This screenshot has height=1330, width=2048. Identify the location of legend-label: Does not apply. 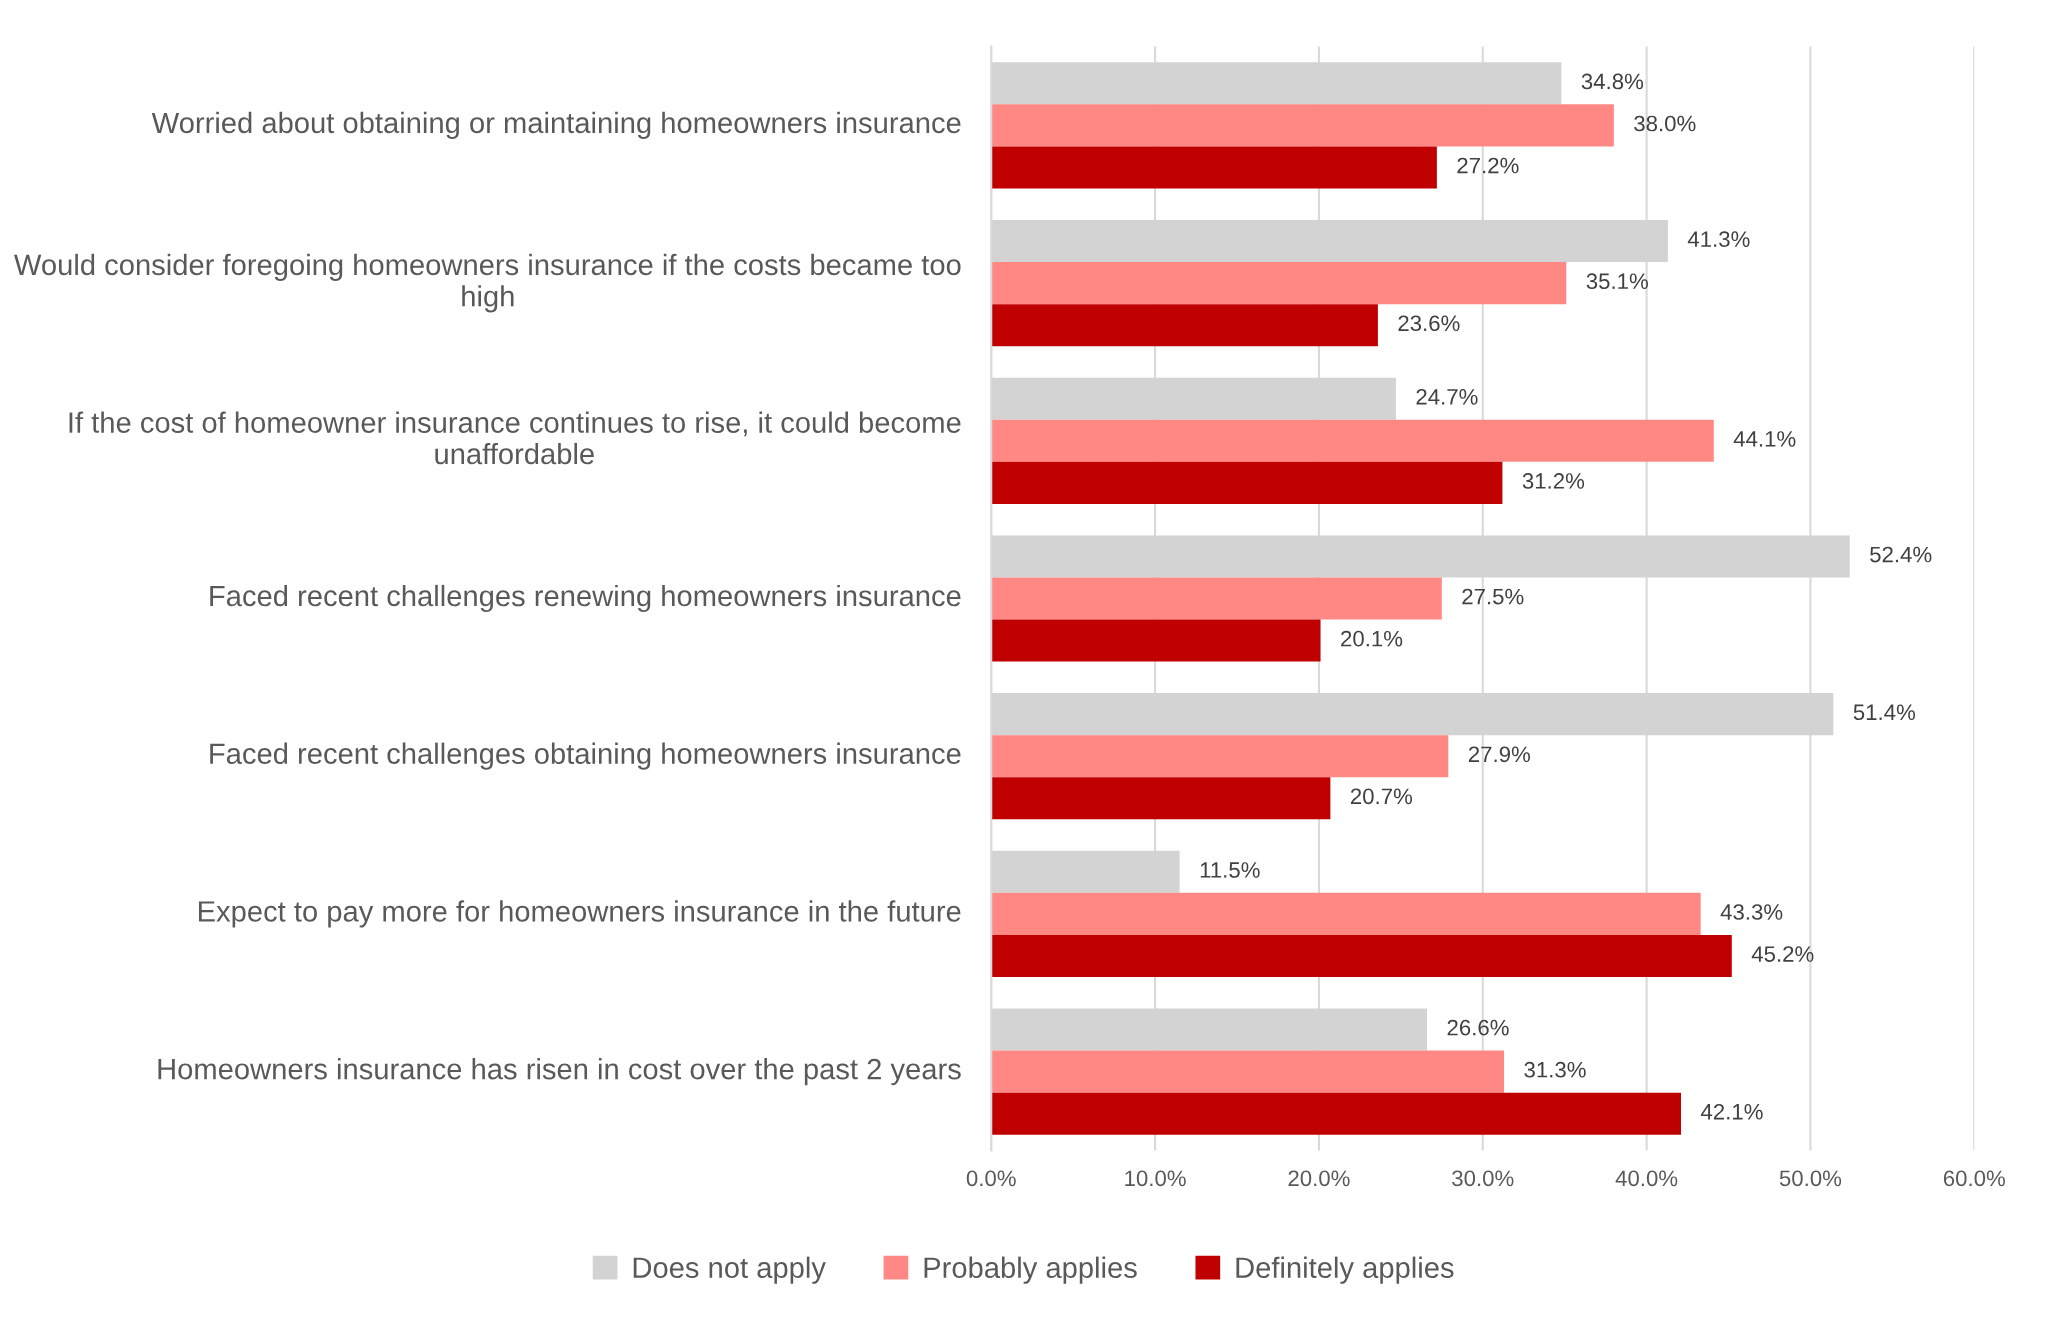
(729, 1270).